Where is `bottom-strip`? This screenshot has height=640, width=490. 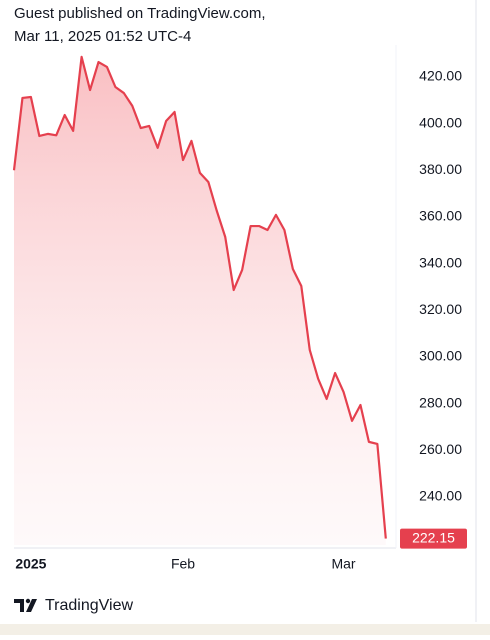
bottom-strip is located at coordinates (245, 629).